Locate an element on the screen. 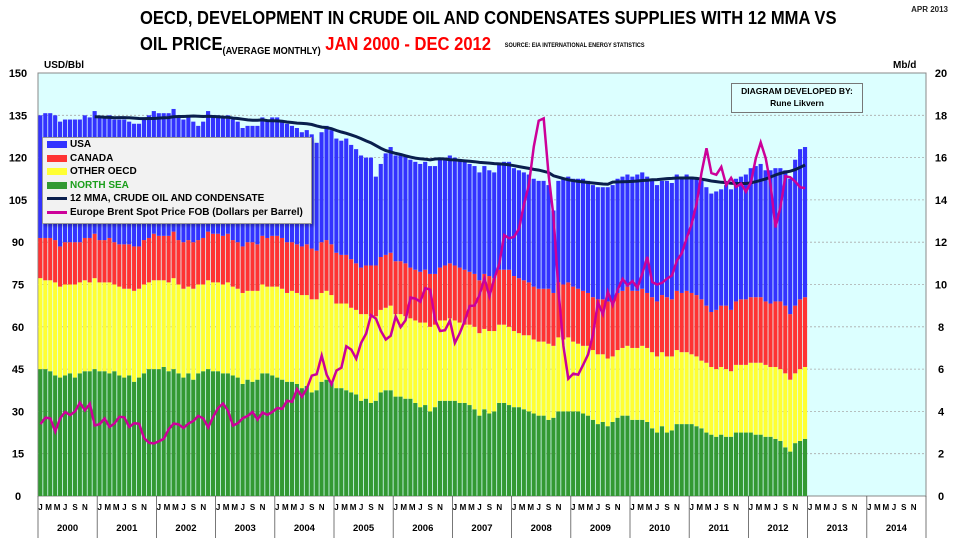 This screenshot has width=960, height=540. author-annotation: DIAGRAM DEVELOPED BY: Rune Likvern is located at coordinates (797, 98).